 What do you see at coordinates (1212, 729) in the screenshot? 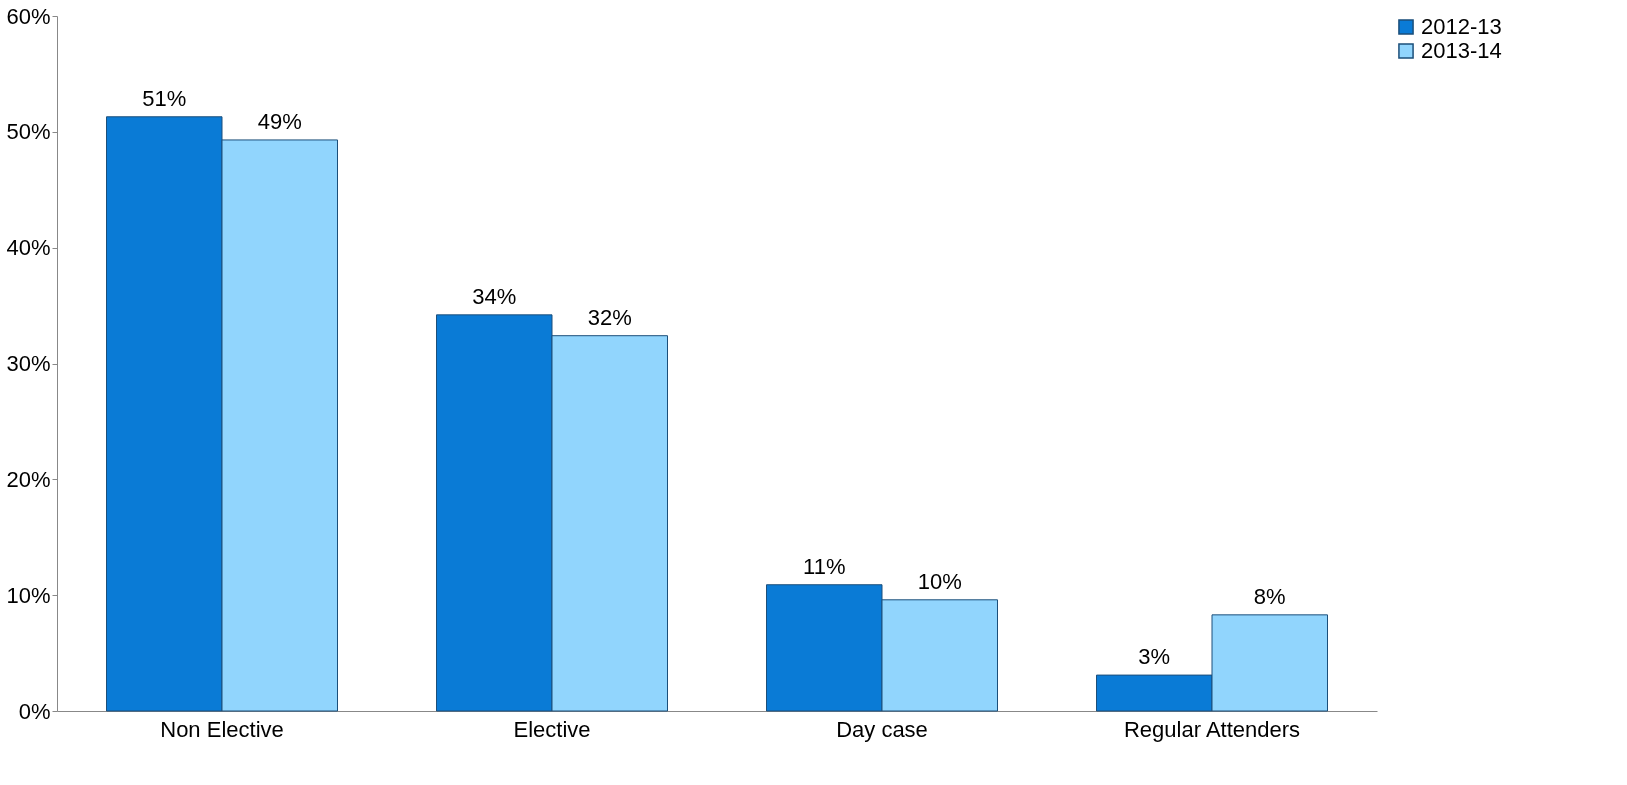
I see `x-tick-label: Regular Attenders` at bounding box center [1212, 729].